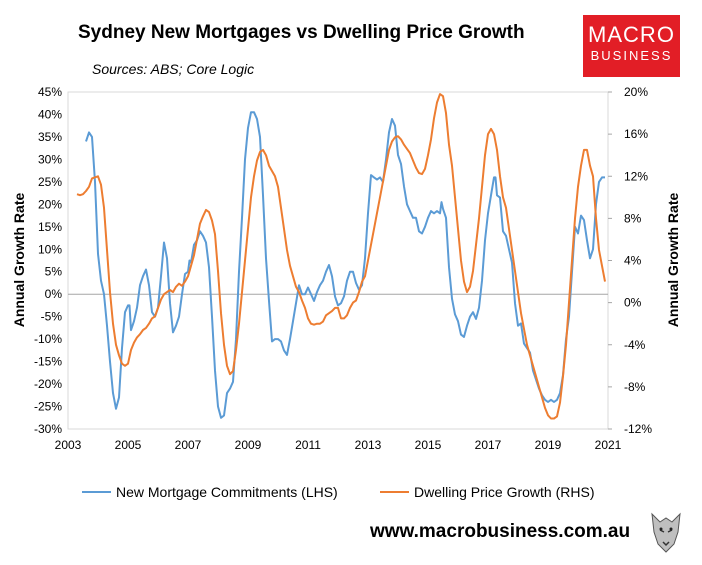  I want to click on x-tick-label: 2013, so click(368, 445).